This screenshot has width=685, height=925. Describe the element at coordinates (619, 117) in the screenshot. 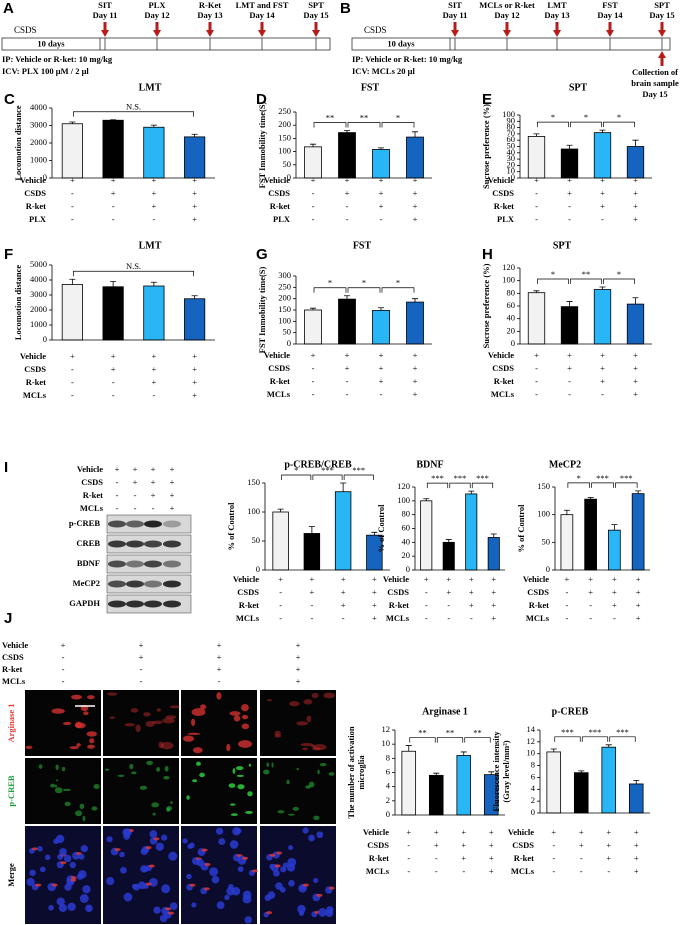

I see `significance-label: *` at that location.